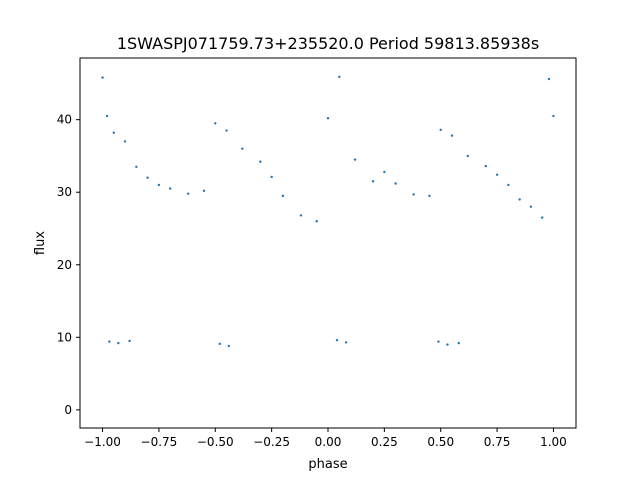 This screenshot has width=640, height=480. I want to click on x-axis-label: phase, so click(327, 464).